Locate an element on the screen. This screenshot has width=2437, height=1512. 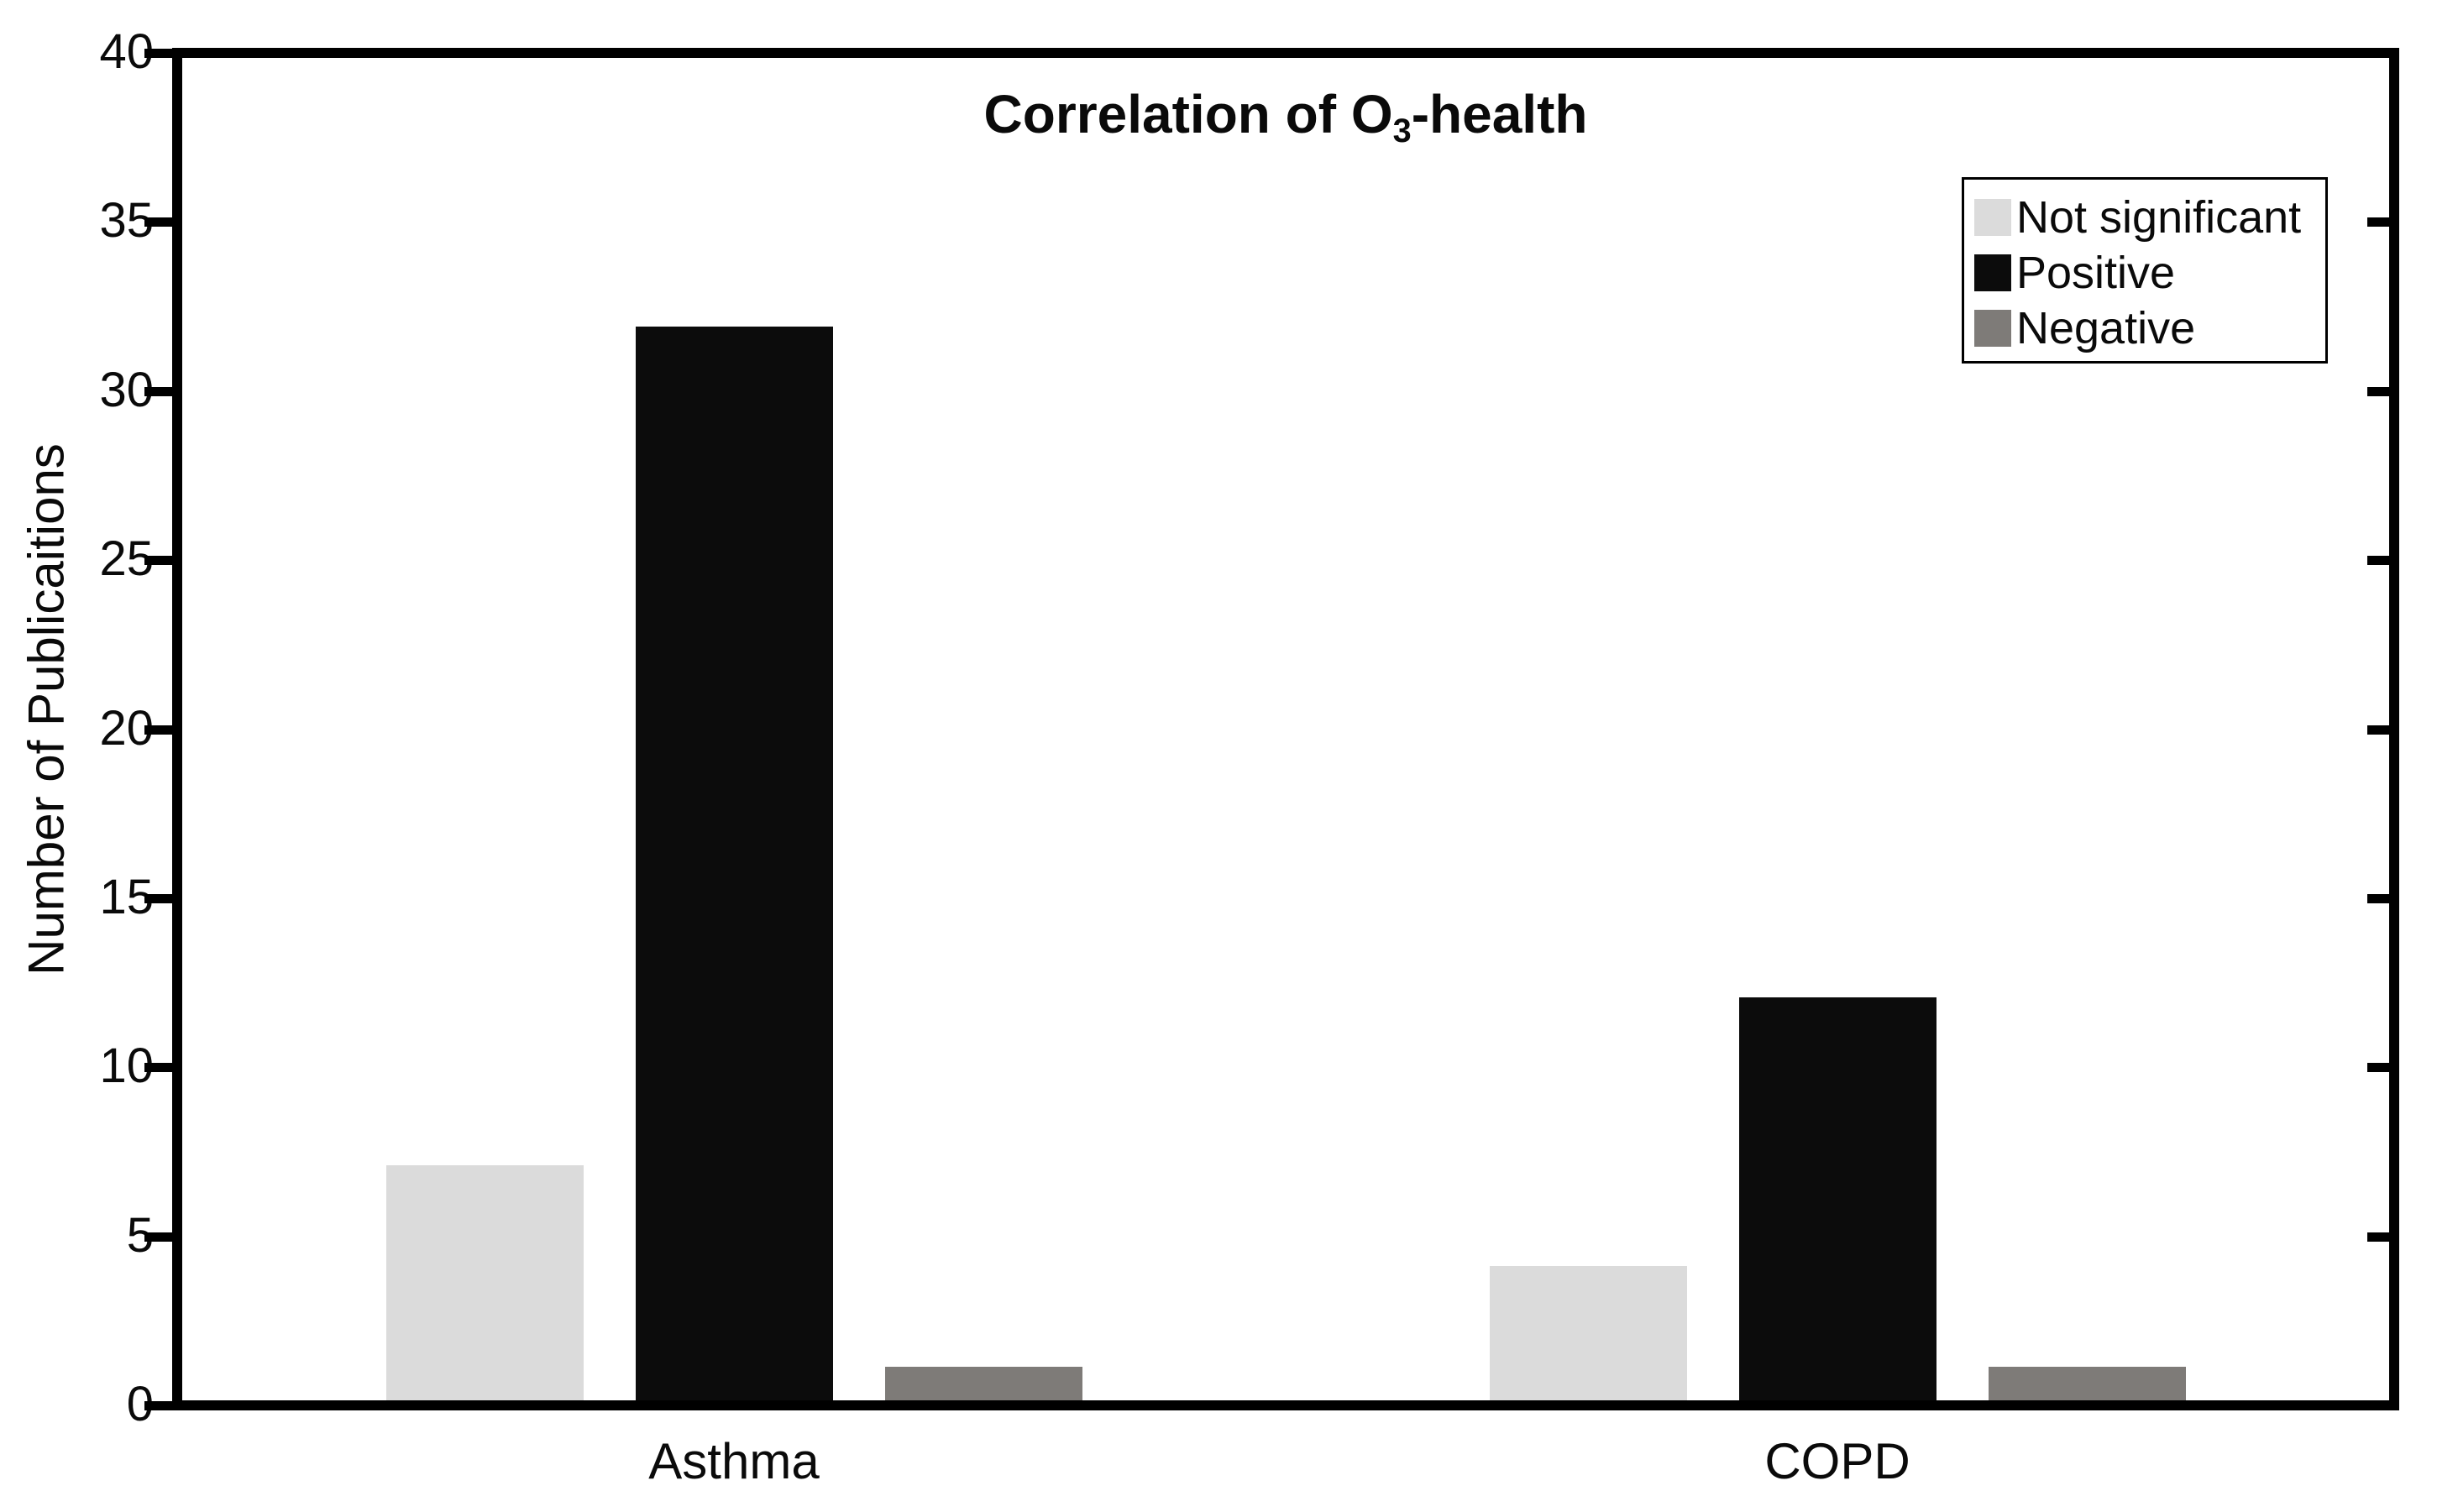
bar-copd-positive is located at coordinates (1837, 1198).